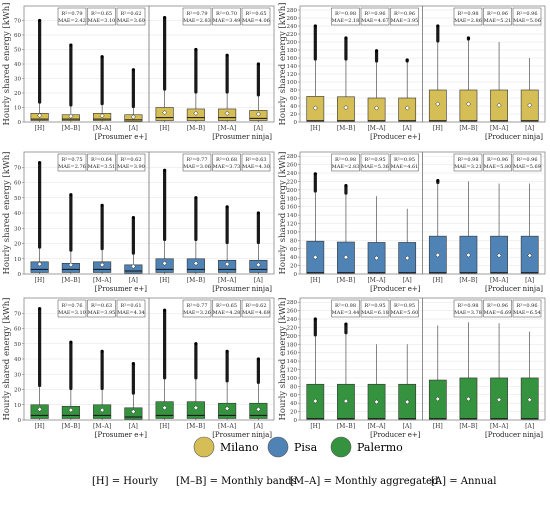 This screenshot has width=550, height=506. Describe the element at coordinates (292, 166) in the screenshot. I see `y-tick-label: 260` at that location.